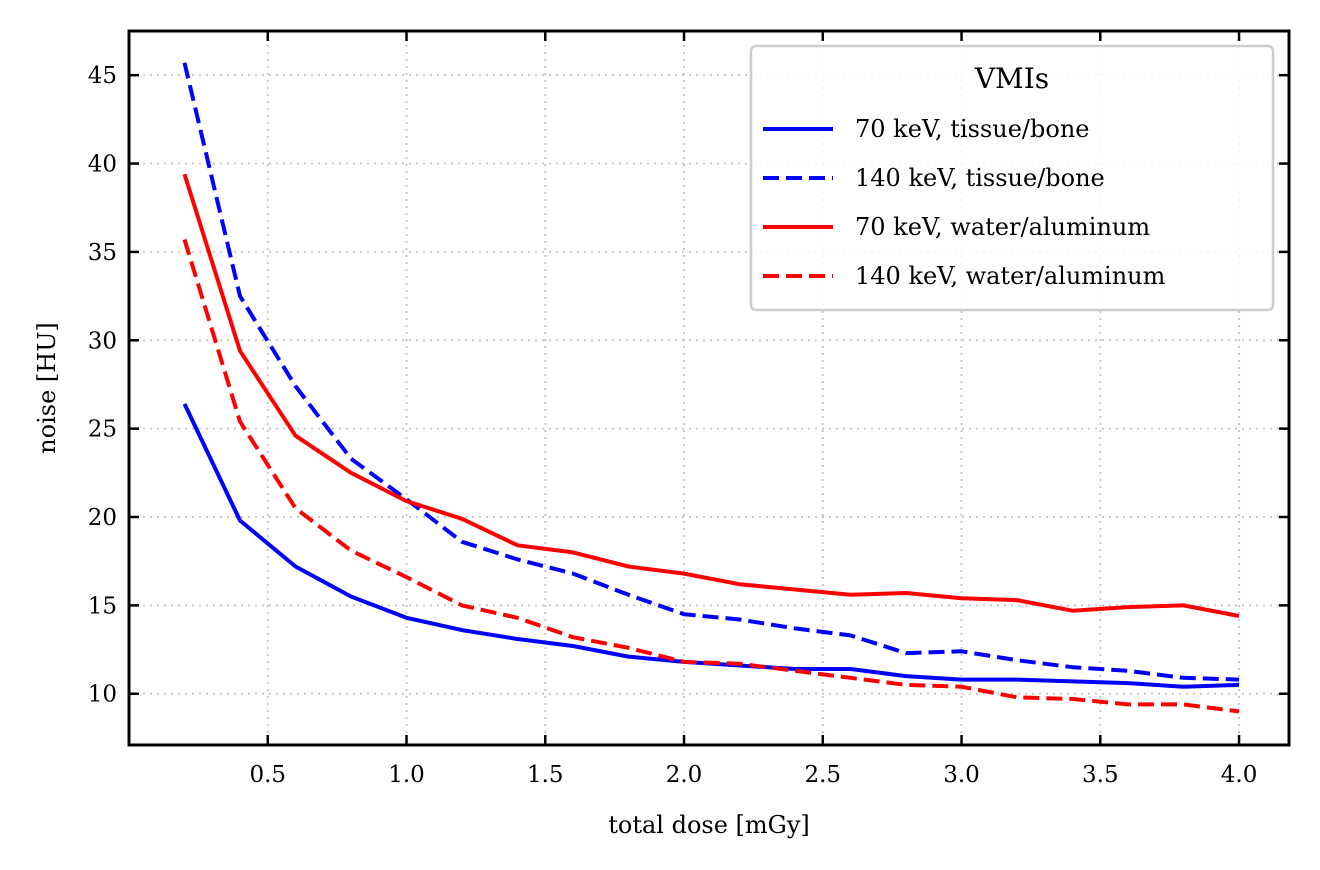  Describe the element at coordinates (102, 165) in the screenshot. I see `y-tick-label: 40` at that location.